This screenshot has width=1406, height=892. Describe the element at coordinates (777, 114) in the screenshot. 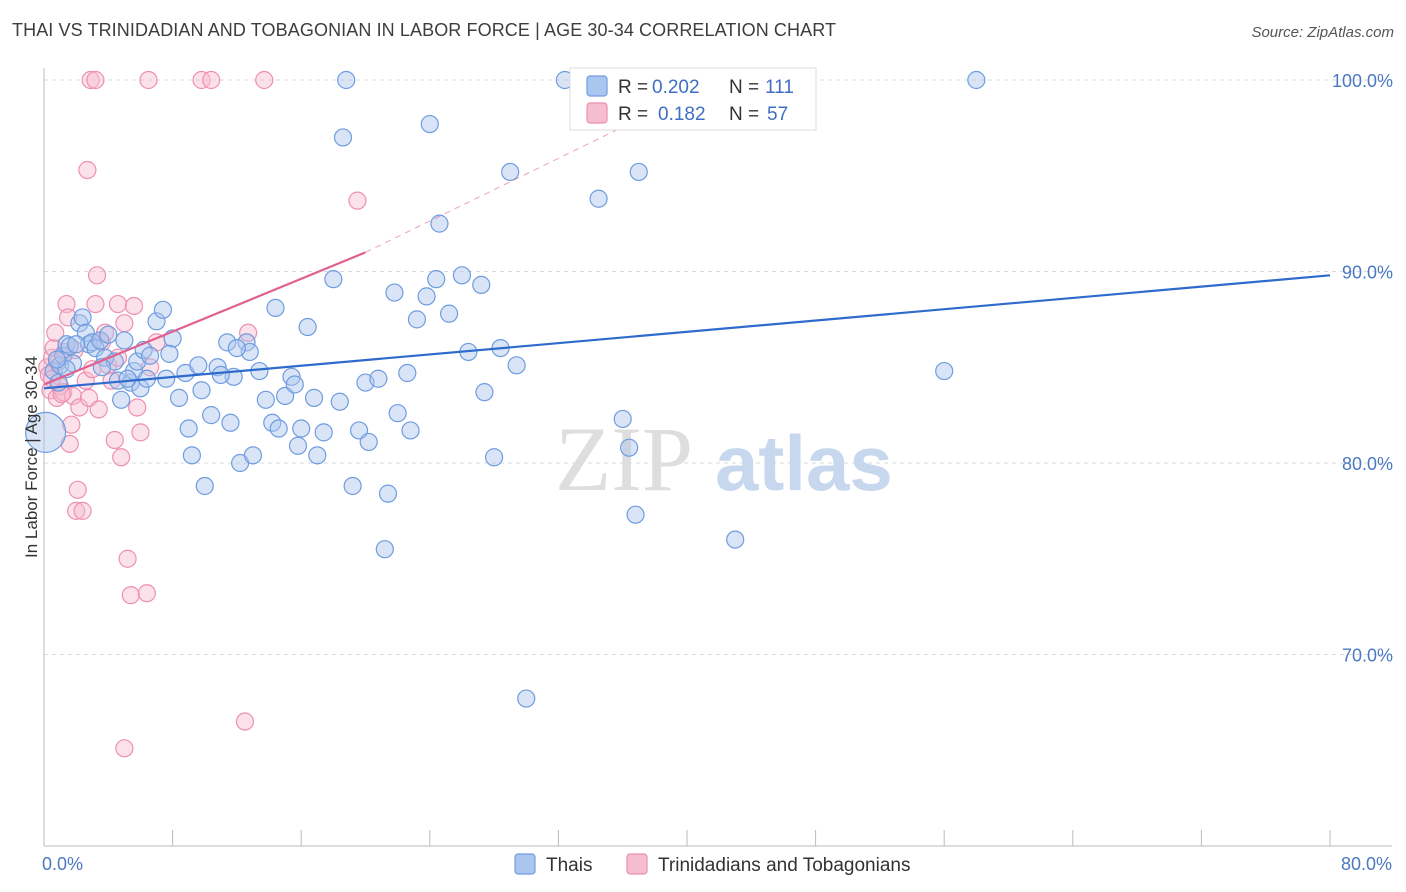

I see `legend-n-value-trinidadian: 57` at that location.